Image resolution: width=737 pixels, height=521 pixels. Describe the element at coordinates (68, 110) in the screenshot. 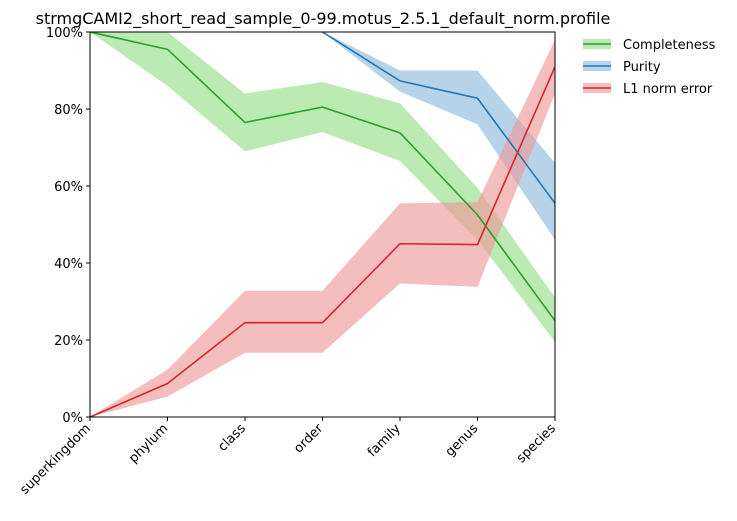

I see `y-tick-label: 80%` at that location.